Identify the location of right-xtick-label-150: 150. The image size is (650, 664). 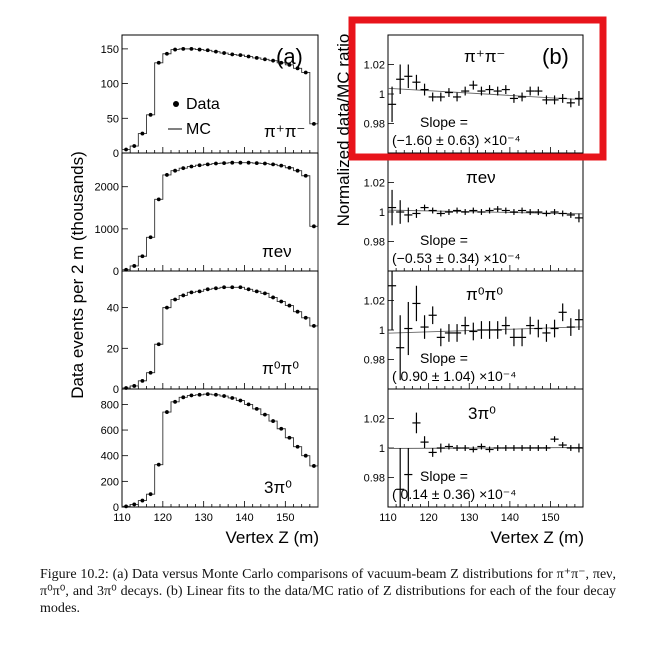
(550, 518).